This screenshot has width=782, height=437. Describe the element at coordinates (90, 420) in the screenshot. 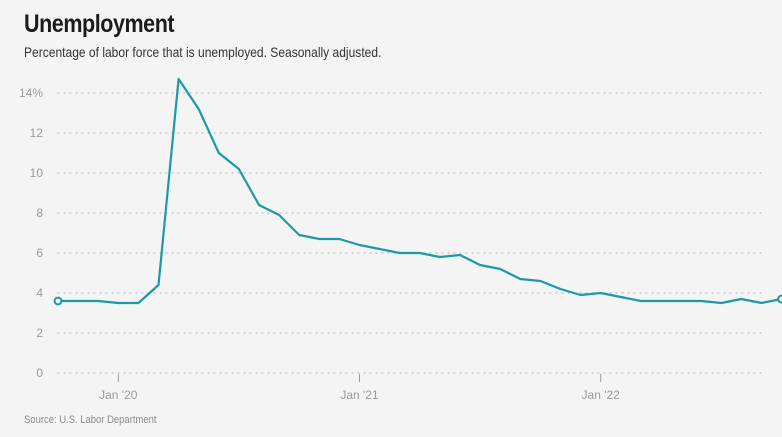

I see `source-note: Source: U.S. Labor Department` at that location.